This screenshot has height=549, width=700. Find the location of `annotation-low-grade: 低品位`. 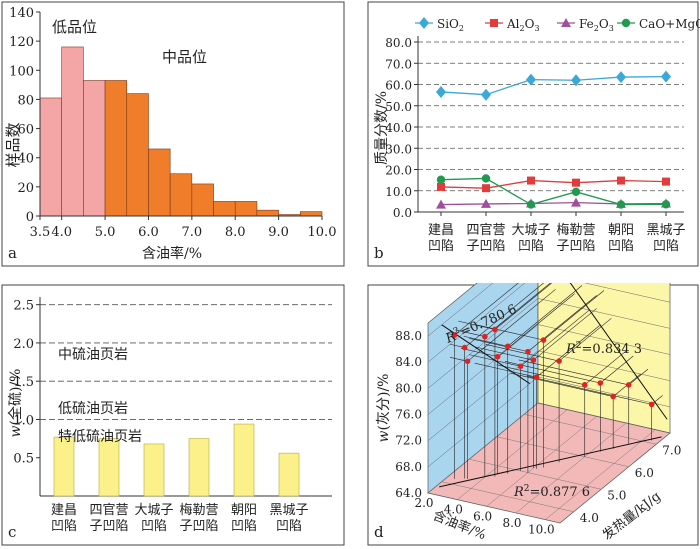

annotation-low-grade: 低品位 is located at coordinates (74, 27).